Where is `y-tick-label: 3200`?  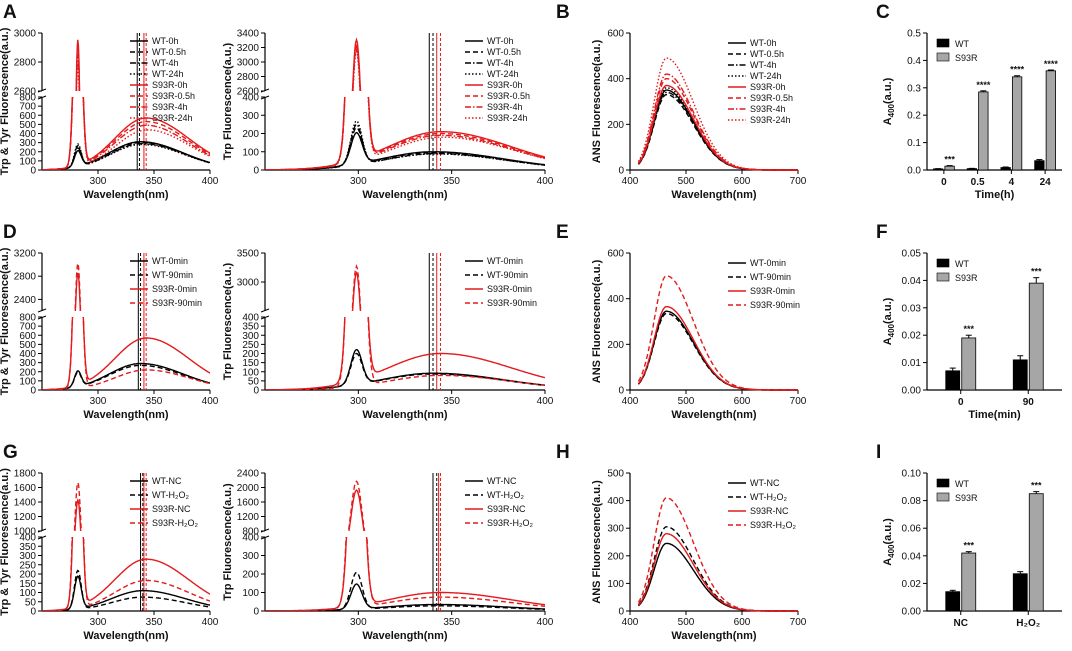
y-tick-label: 3200 is located at coordinates (248, 48).